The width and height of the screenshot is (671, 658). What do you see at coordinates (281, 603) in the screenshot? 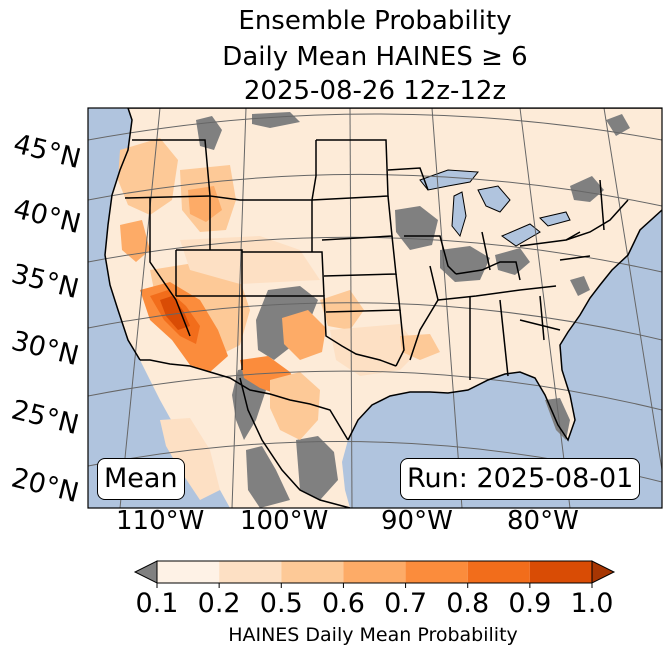
I see `colorbar-tick-label: 0.5` at bounding box center [281, 603].